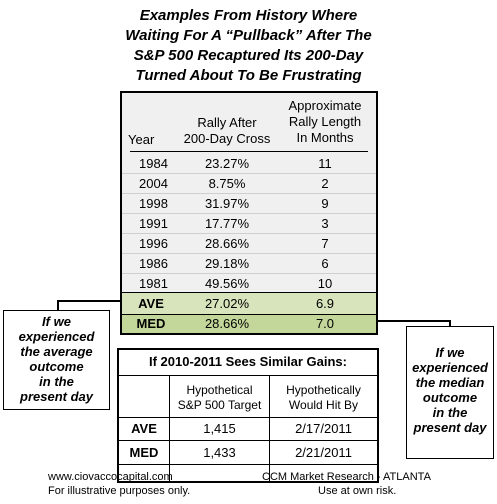 The image size is (497, 504). What do you see at coordinates (56, 366) in the screenshot?
I see `callout-left-line-4: outcome` at bounding box center [56, 366].